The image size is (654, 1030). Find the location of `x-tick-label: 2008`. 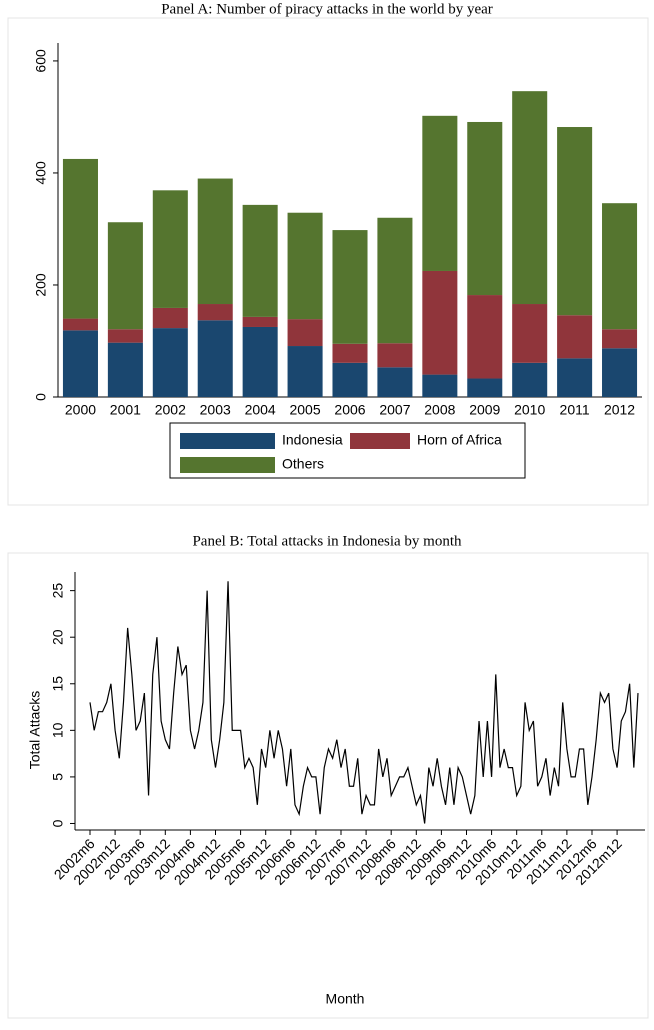

x-tick-label: 2008 is located at coordinates (439, 410).